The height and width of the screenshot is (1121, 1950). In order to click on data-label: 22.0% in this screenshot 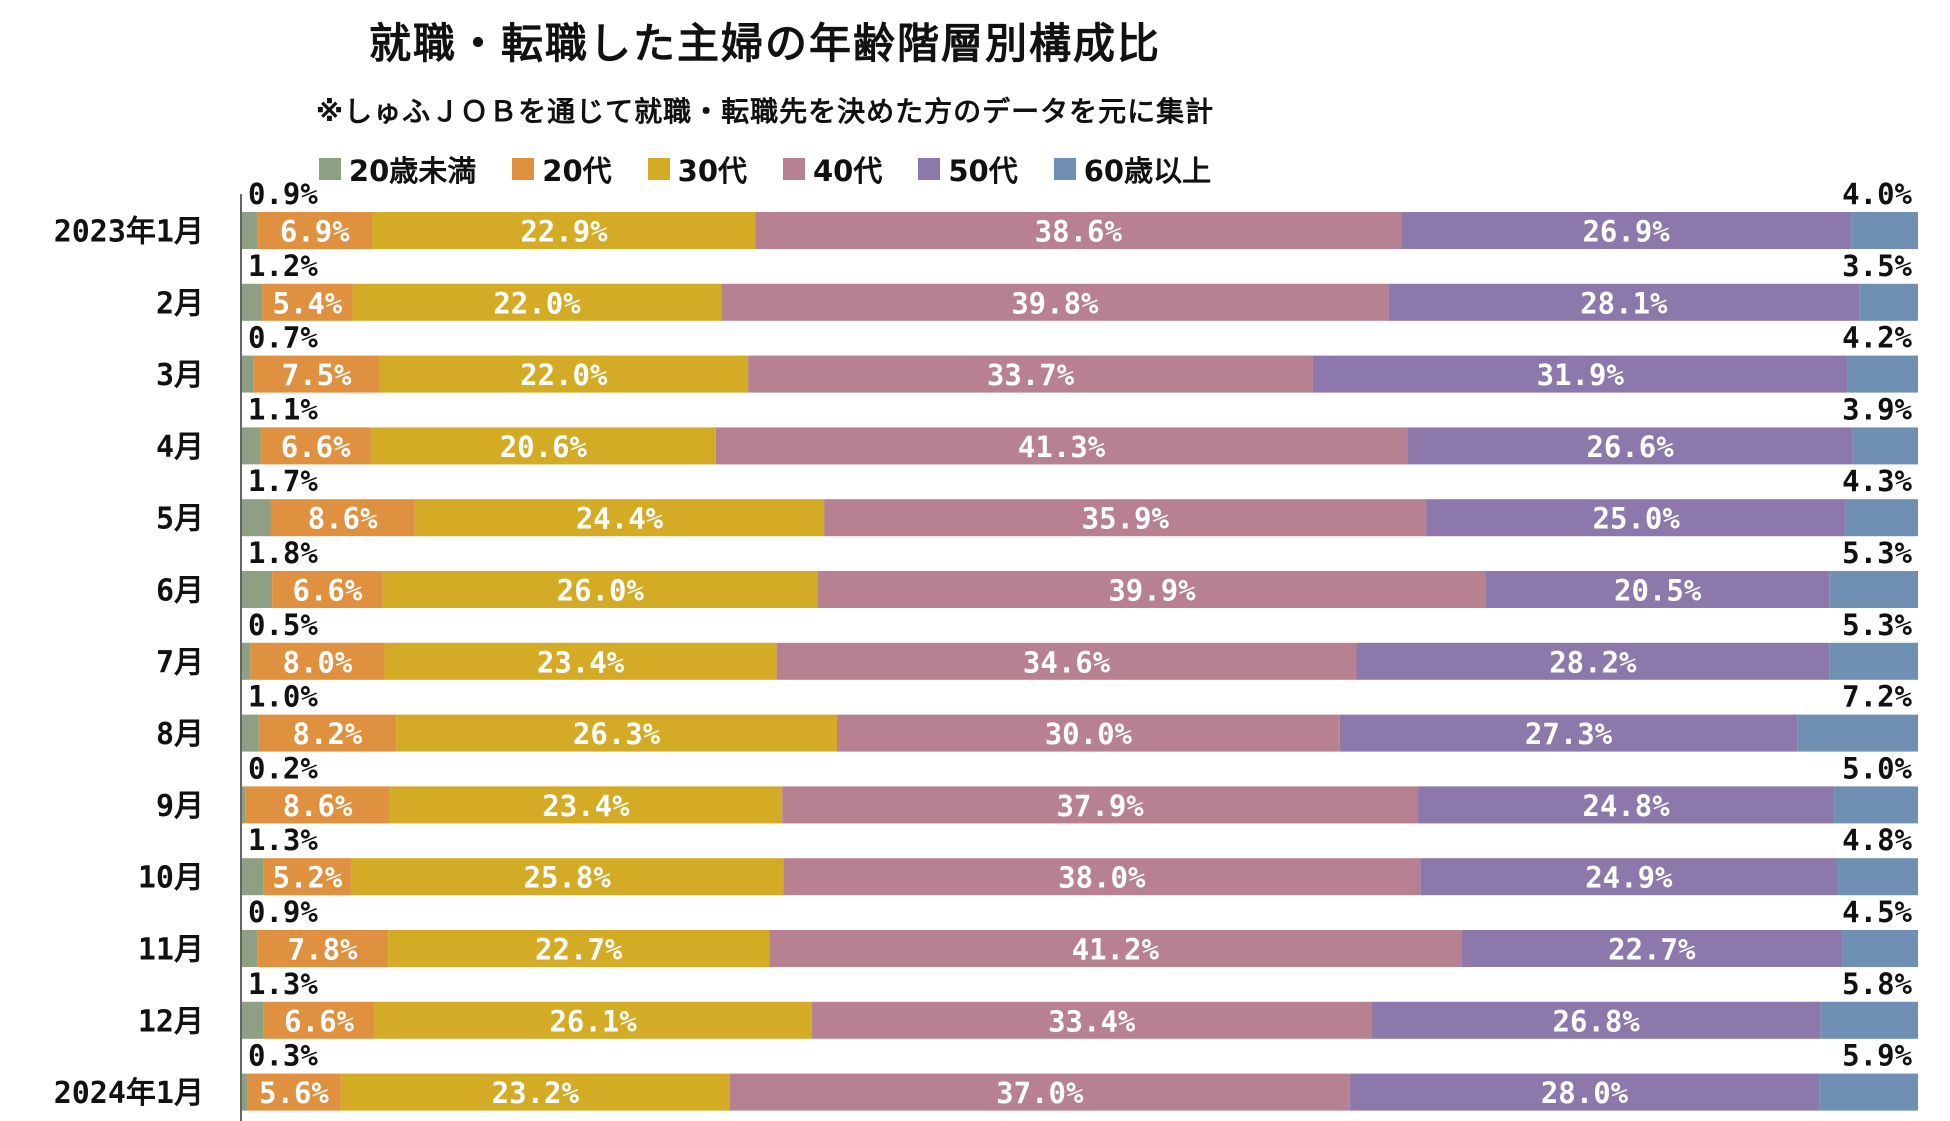, I will do `click(564, 375)`.